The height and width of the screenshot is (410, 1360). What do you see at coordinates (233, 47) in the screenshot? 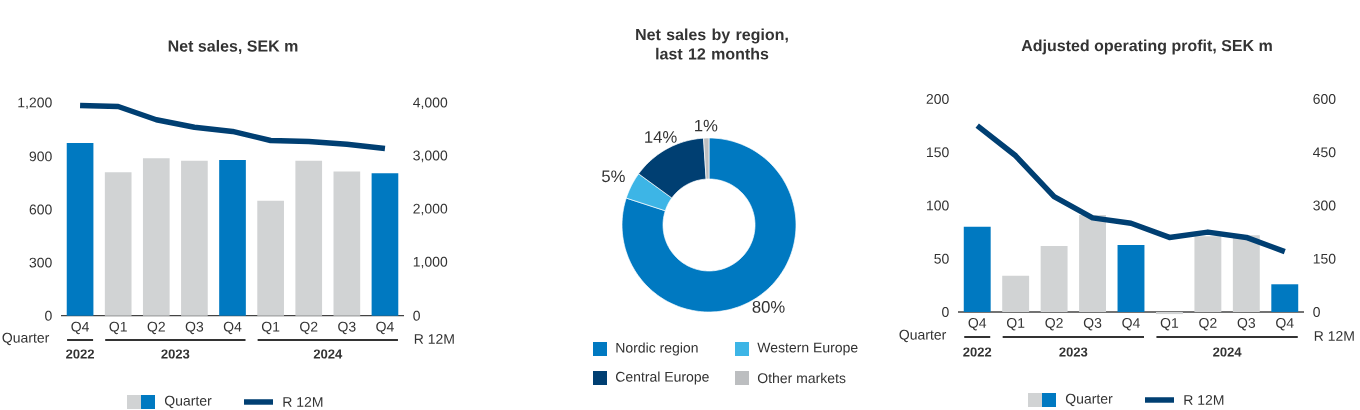
I see `chart-title: Net sales, SEK m` at bounding box center [233, 47].